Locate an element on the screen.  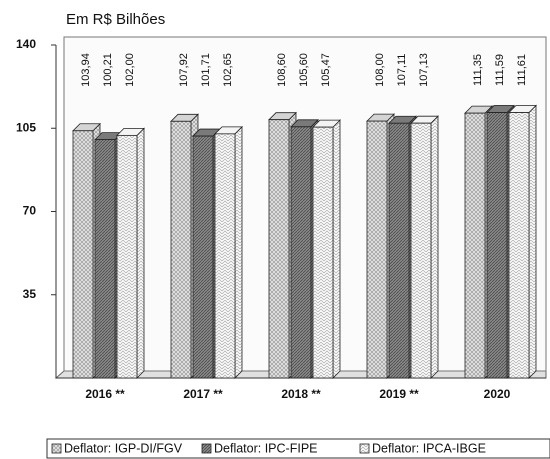
value-label: 105,47 is located at coordinates (326, 70).